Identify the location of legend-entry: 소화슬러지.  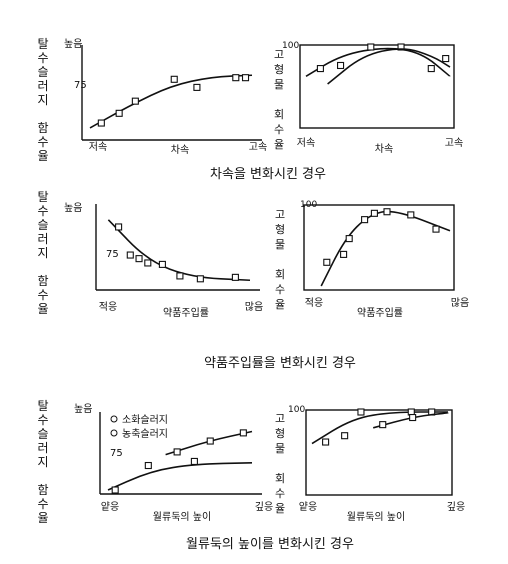
(145, 420).